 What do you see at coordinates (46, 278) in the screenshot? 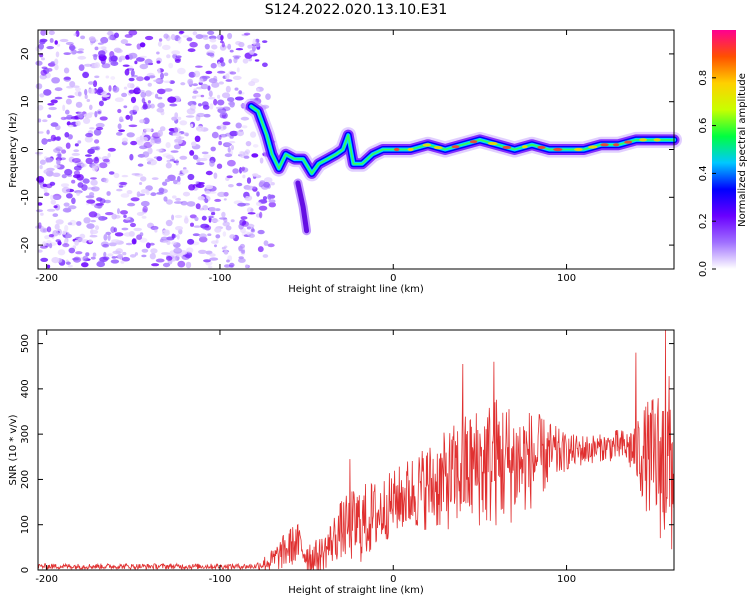
I see `x-tick-label: -200` at bounding box center [46, 278].